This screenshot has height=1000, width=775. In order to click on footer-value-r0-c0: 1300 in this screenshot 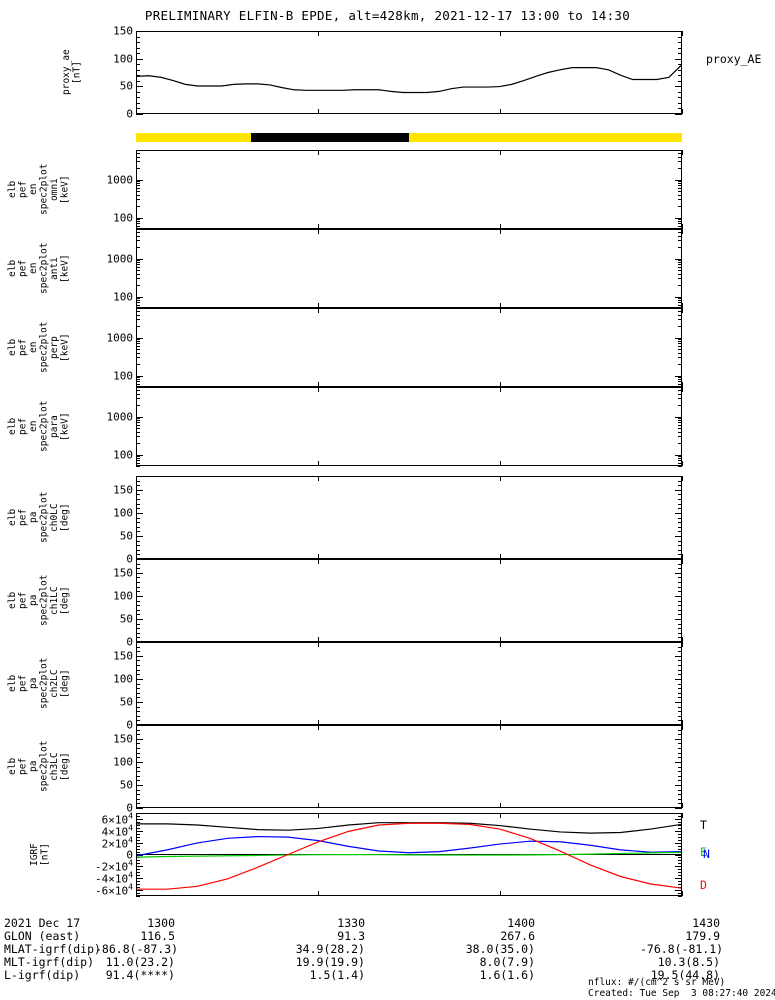, I will do `click(161, 923)`.